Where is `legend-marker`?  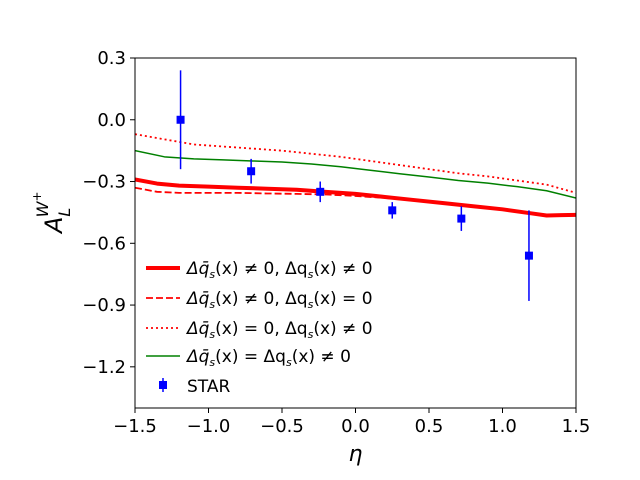
legend-marker is located at coordinates (163, 385).